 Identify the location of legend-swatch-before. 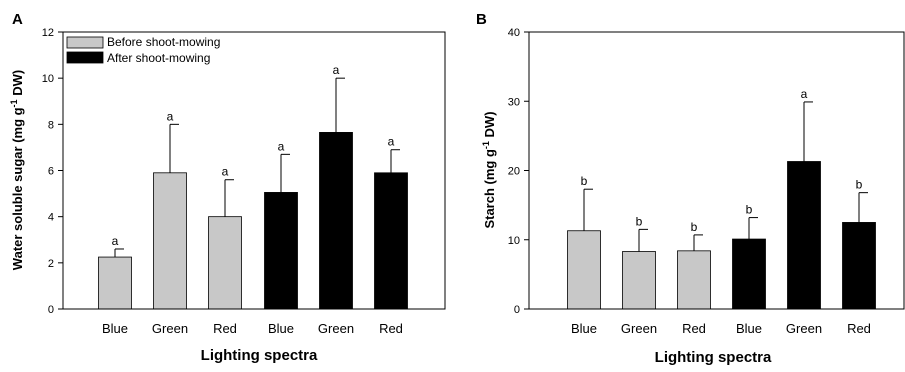
(85, 42).